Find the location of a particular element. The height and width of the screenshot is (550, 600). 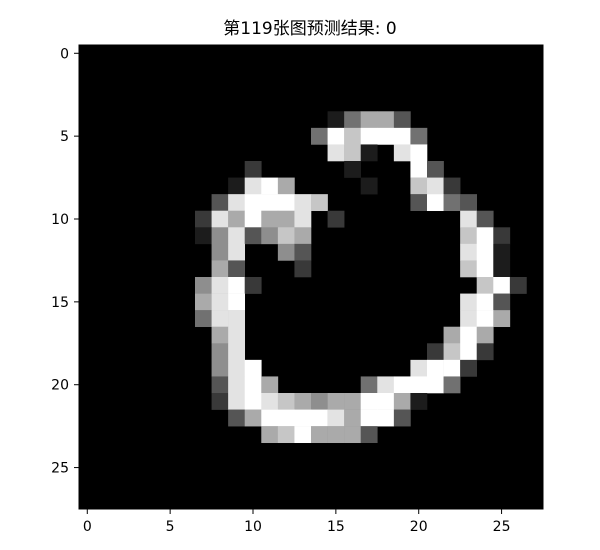

x-tick-label: 0 is located at coordinates (87, 527).